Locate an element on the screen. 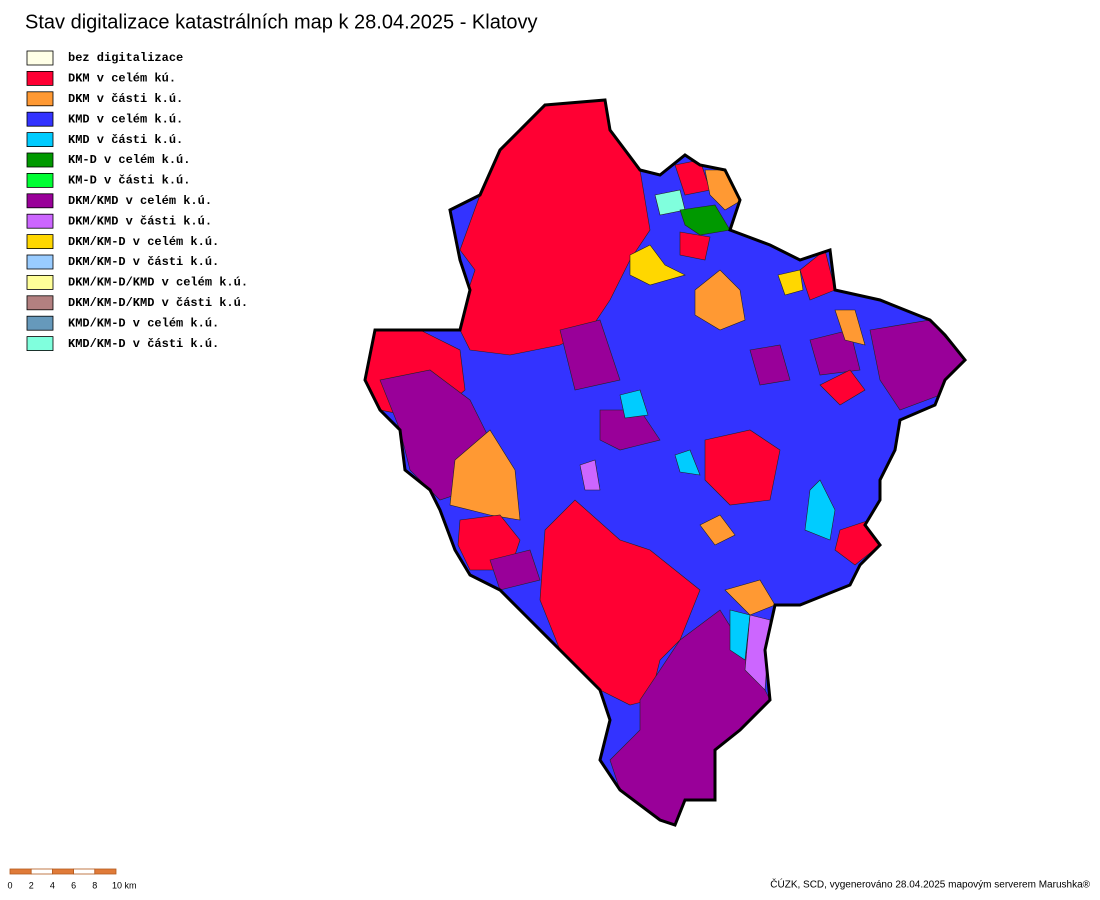 The image size is (1100, 900). scale-label: 2 is located at coordinates (31, 885).